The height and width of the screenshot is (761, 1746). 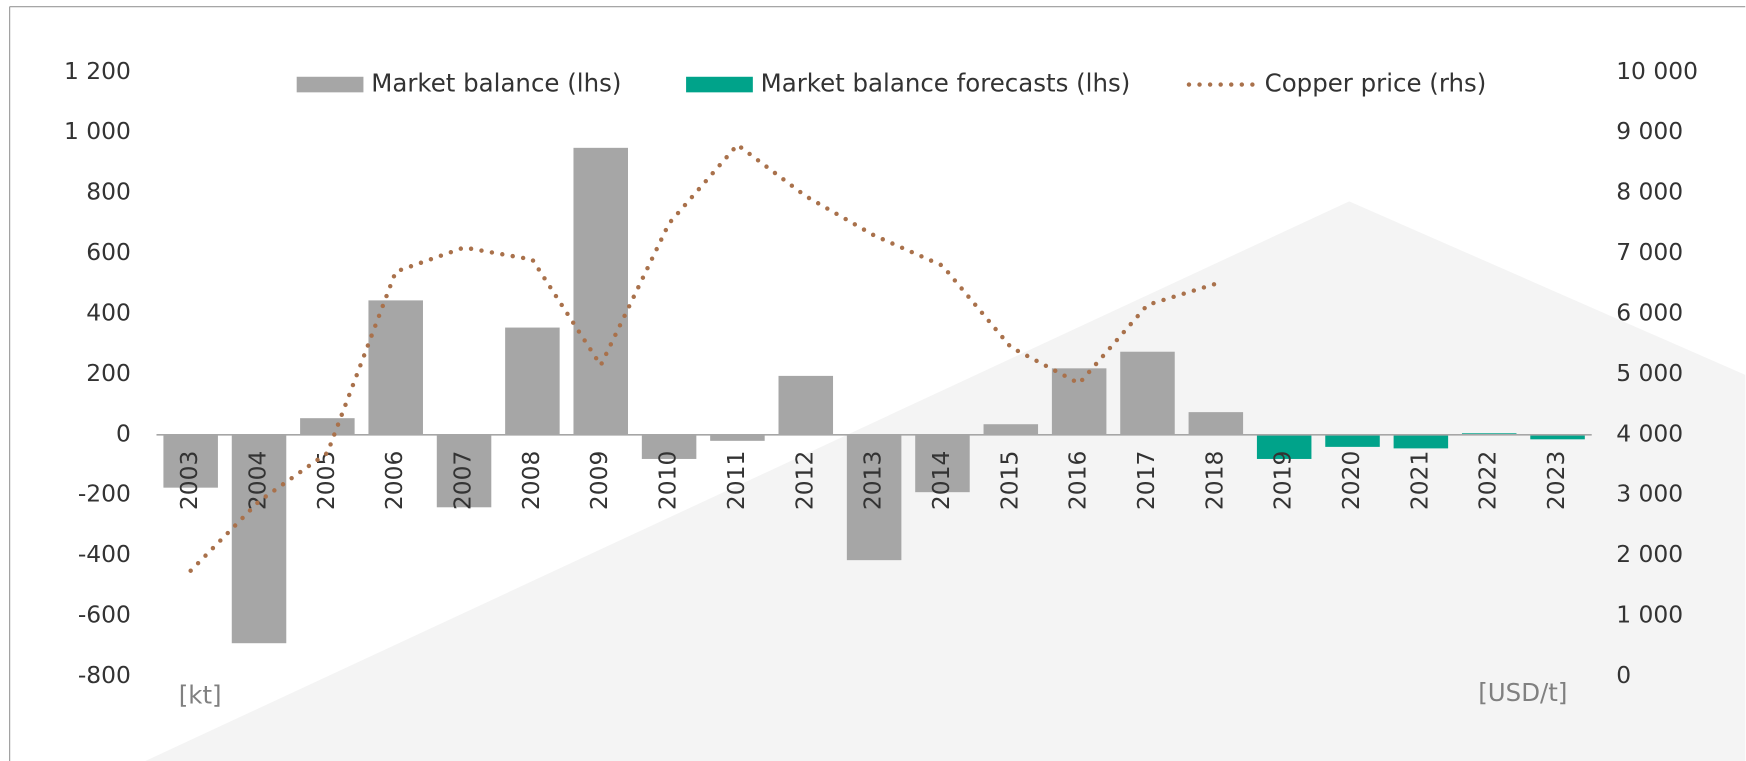 I want to click on y-tick-label: 800, so click(x=108, y=192).